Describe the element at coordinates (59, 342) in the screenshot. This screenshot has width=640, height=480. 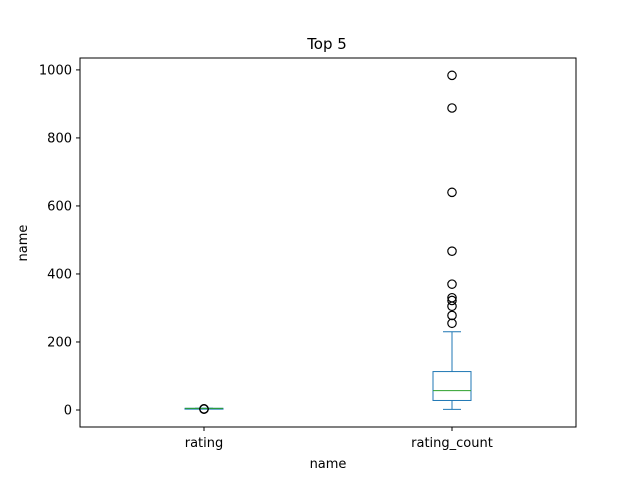
I see `y-tick-label: 200` at that location.